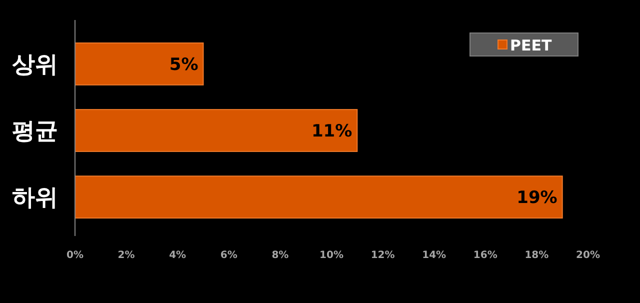 The image size is (640, 303). Describe the element at coordinates (35, 65) in the screenshot. I see `y-tick-label: 상위` at that location.